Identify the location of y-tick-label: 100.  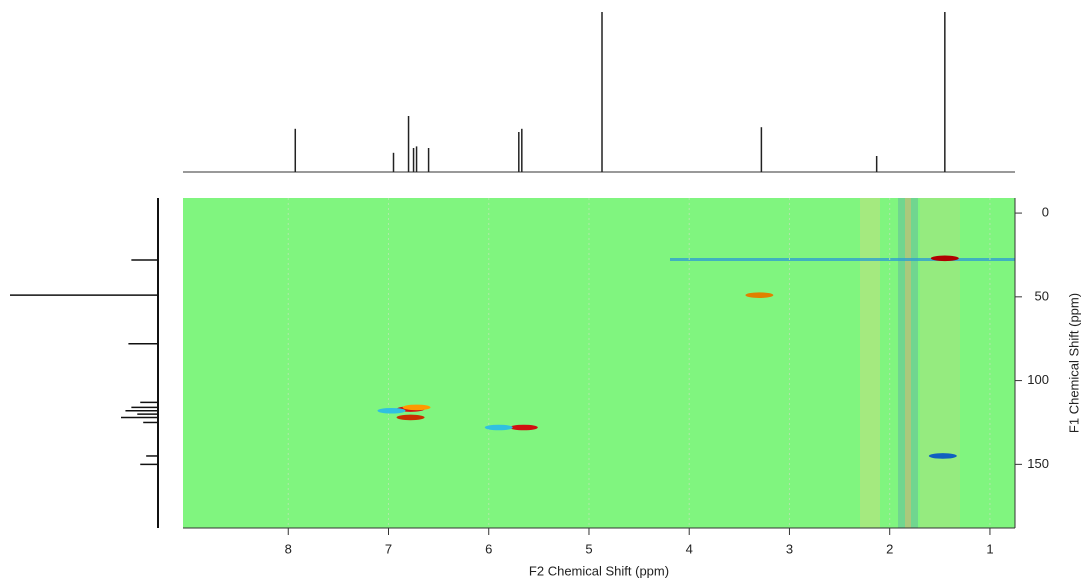
(1038, 379).